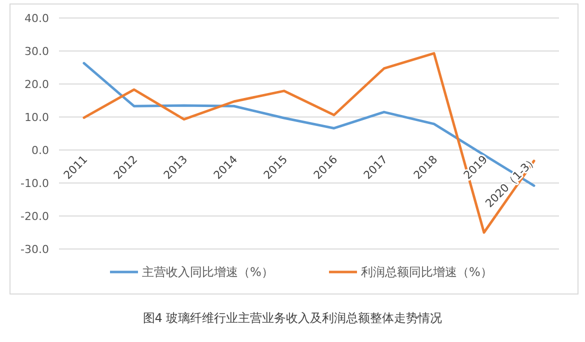 The image size is (585, 342). Describe the element at coordinates (34, 183) in the screenshot. I see `y-tick-label: -10.0` at that location.